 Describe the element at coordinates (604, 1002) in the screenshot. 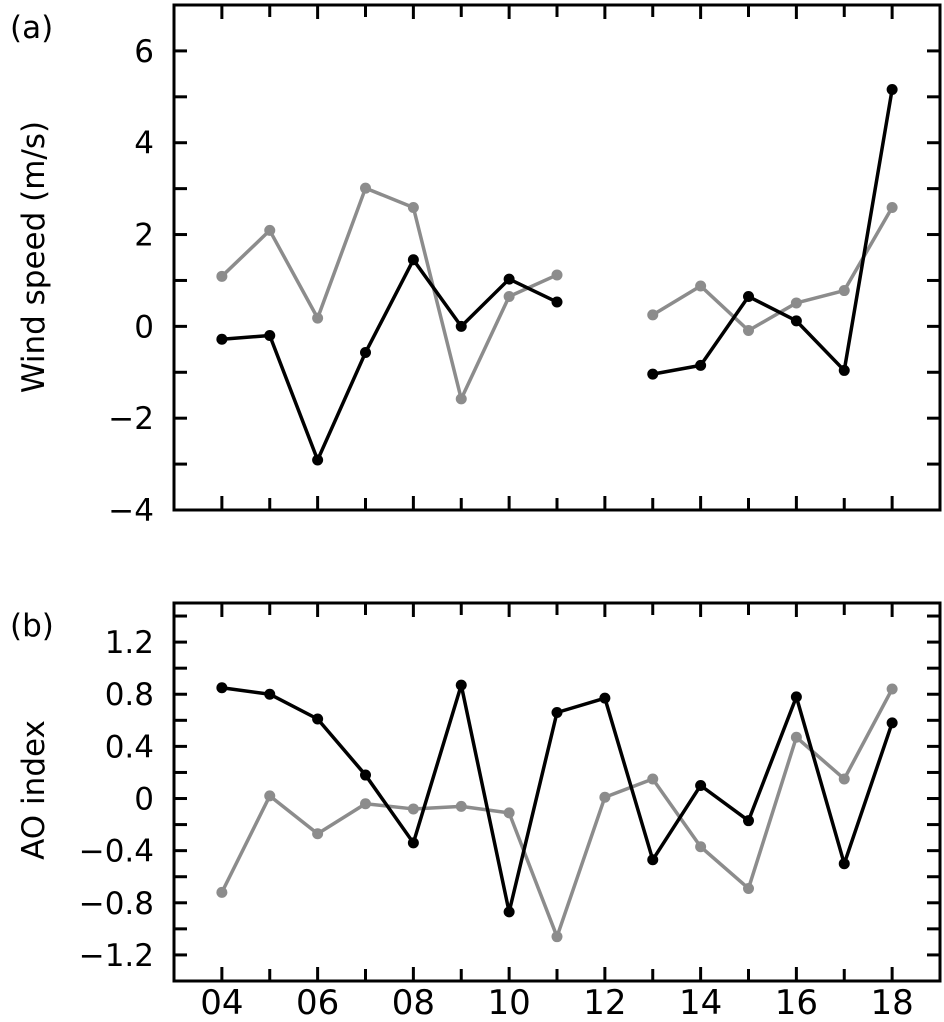

I see `x-tick-label: 12` at that location.